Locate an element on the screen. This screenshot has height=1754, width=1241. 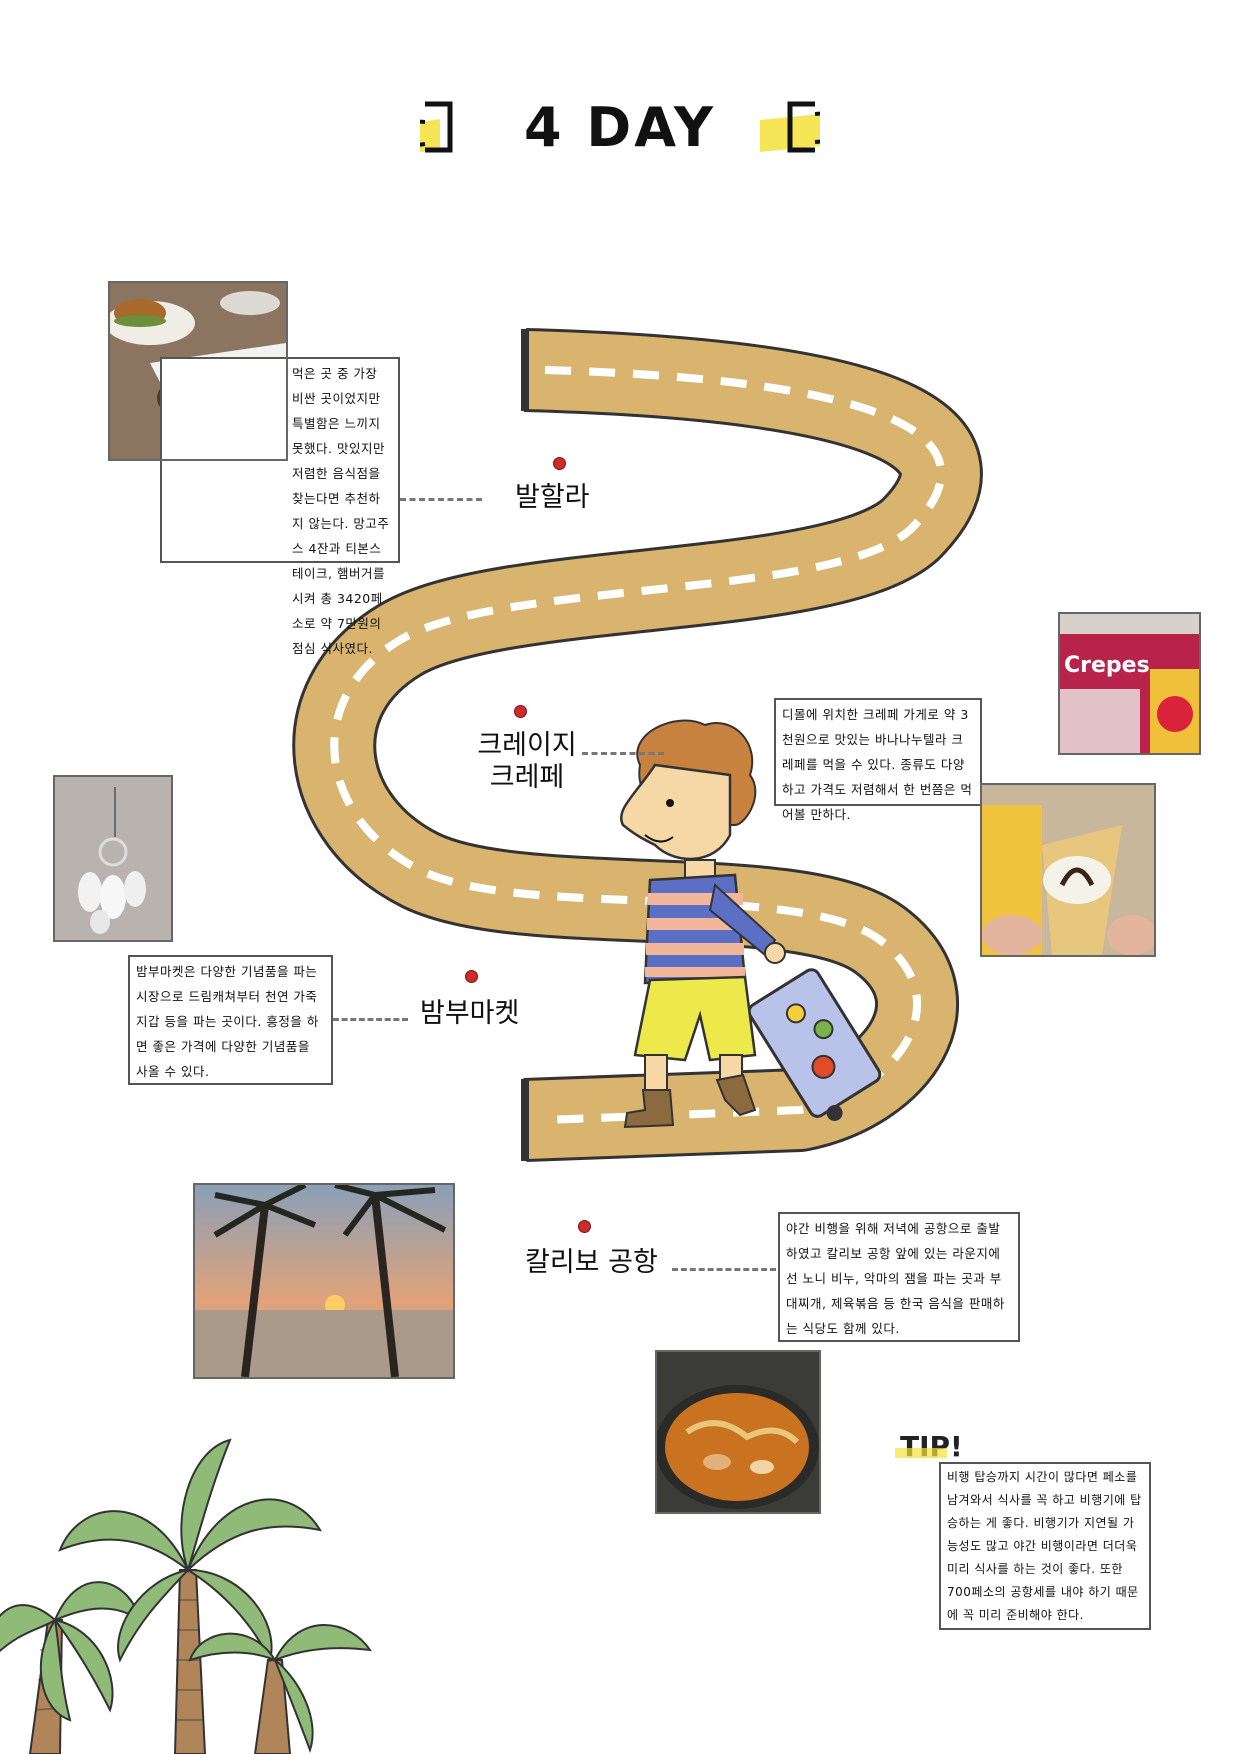
crepe-storefront-icon: Crepes is located at coordinates (1129, 683).